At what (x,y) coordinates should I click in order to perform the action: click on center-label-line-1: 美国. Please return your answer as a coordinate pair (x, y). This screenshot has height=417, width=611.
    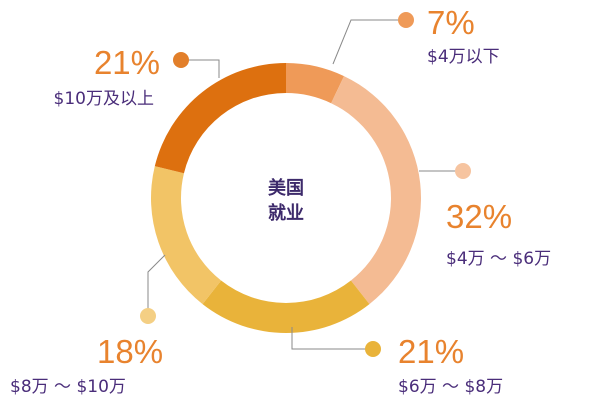
    Looking at the image, I should click on (286, 188).